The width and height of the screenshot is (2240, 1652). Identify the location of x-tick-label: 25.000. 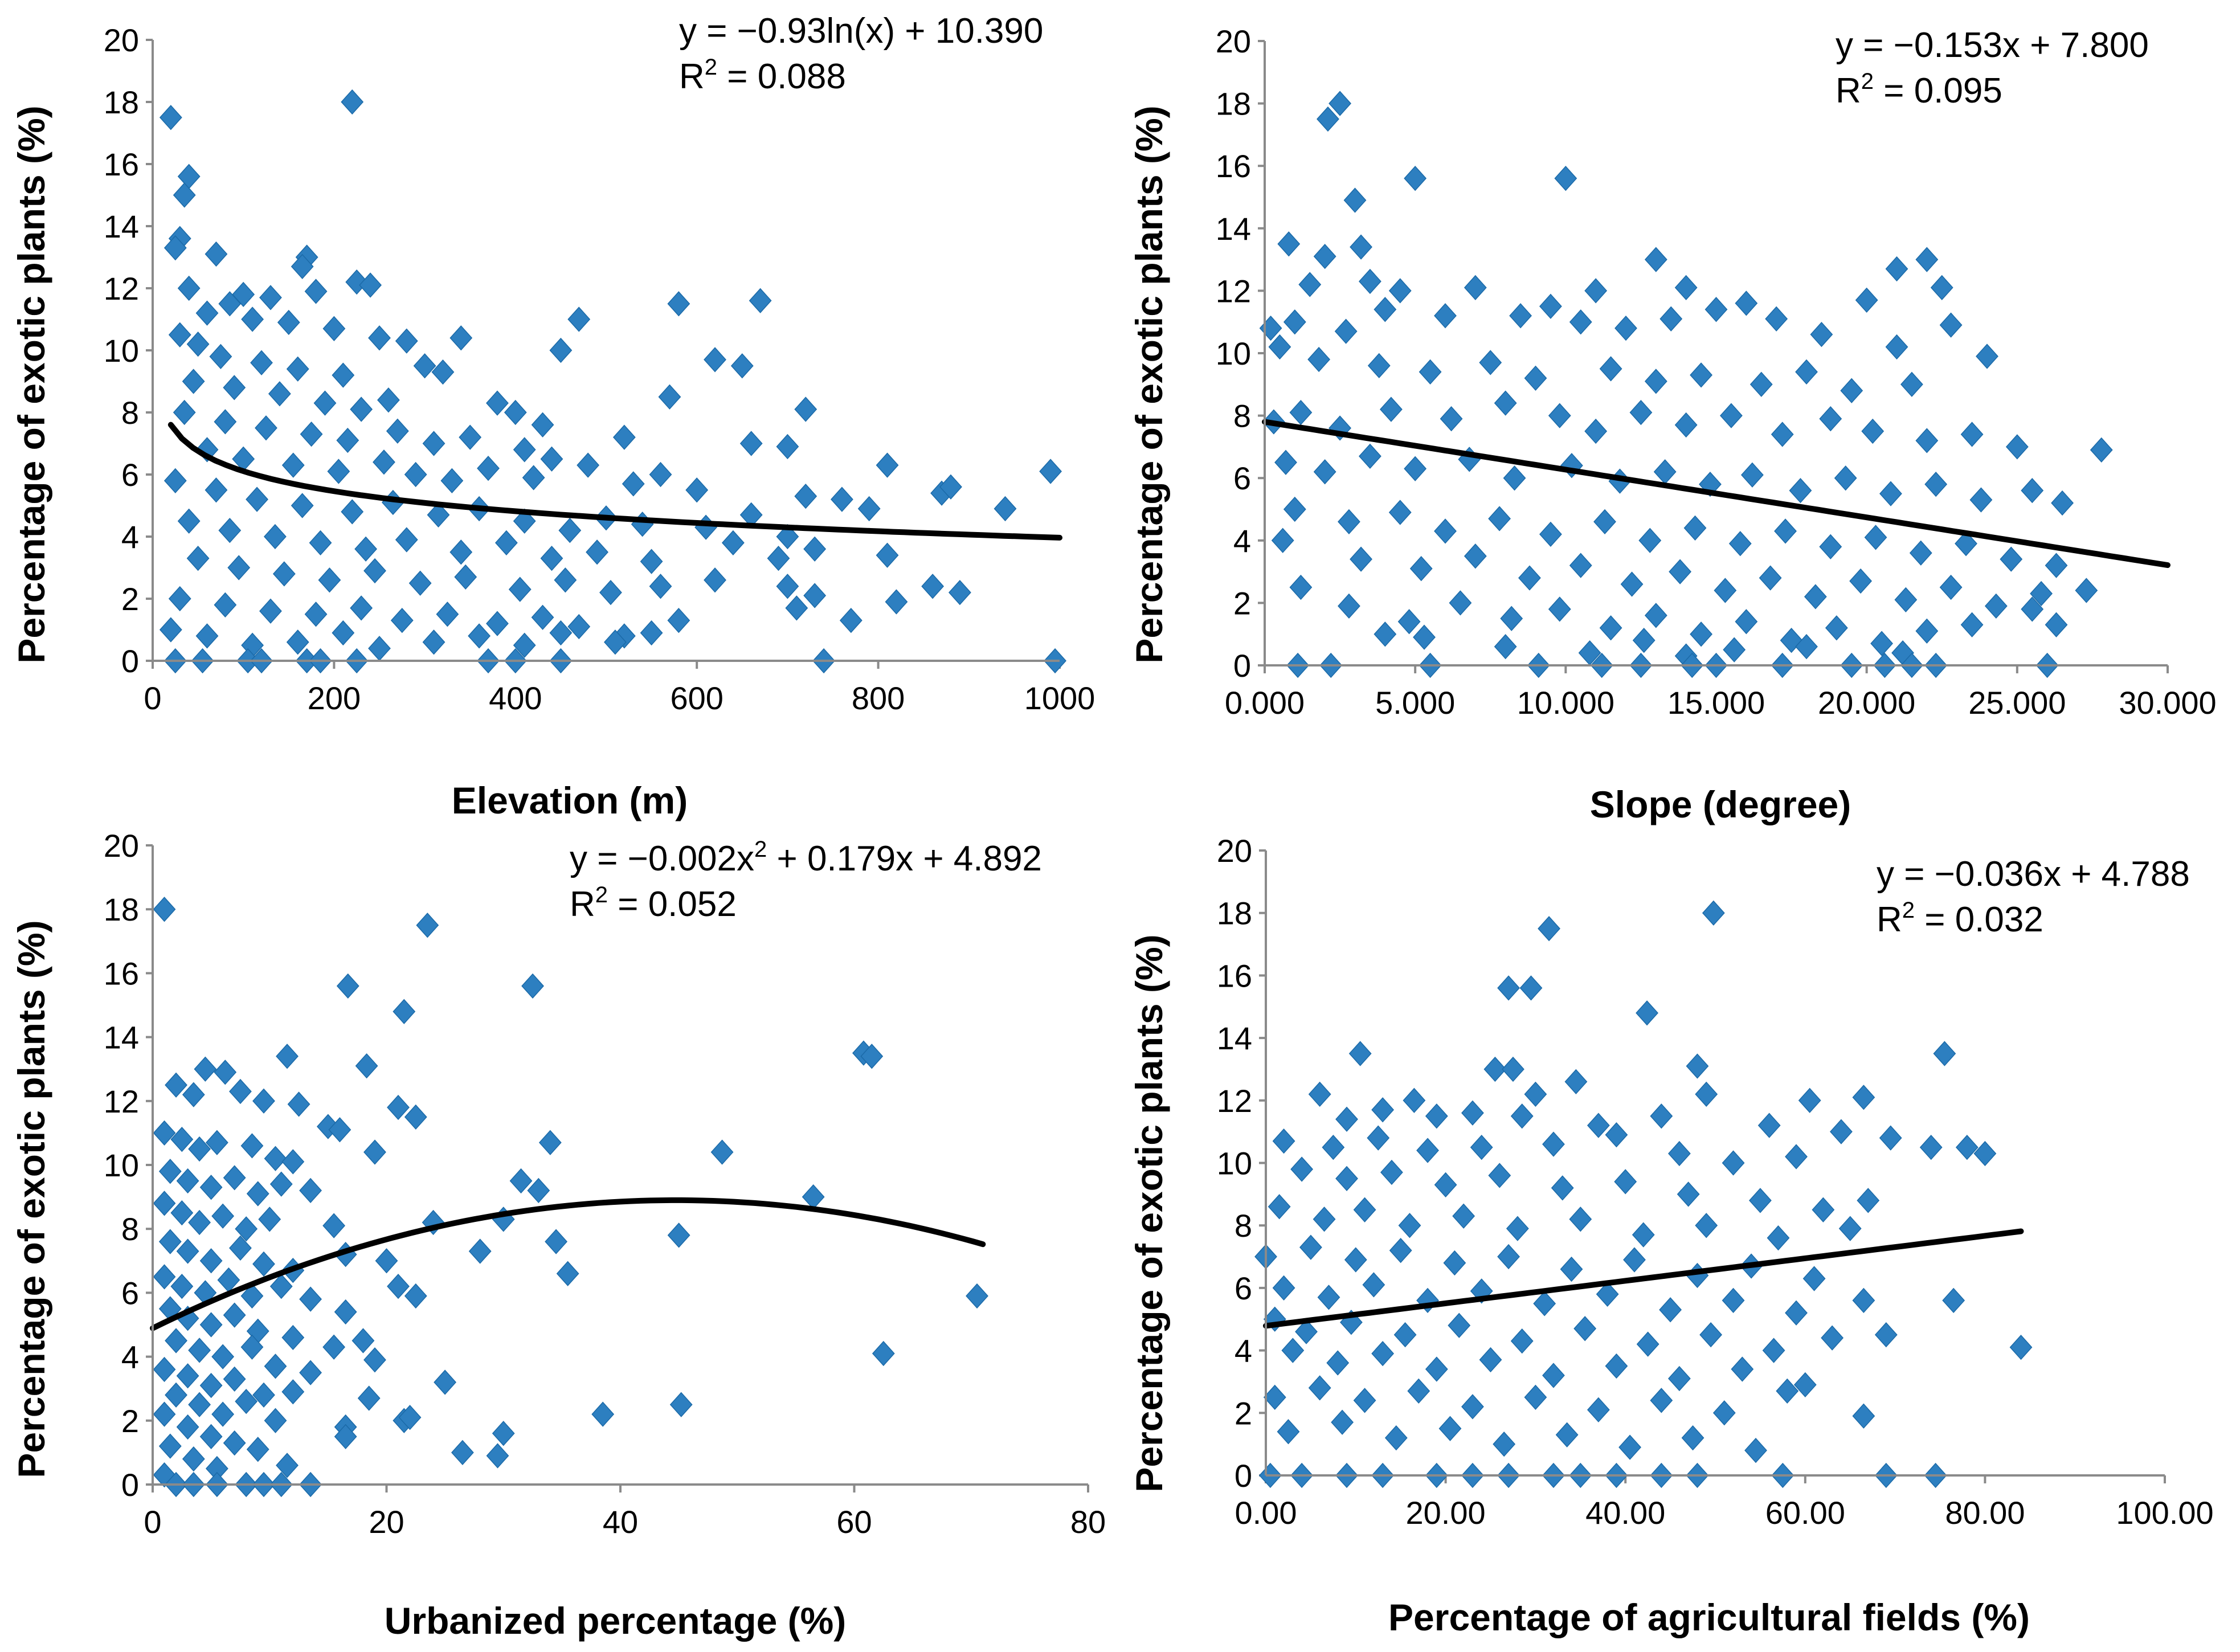
(2017, 703).